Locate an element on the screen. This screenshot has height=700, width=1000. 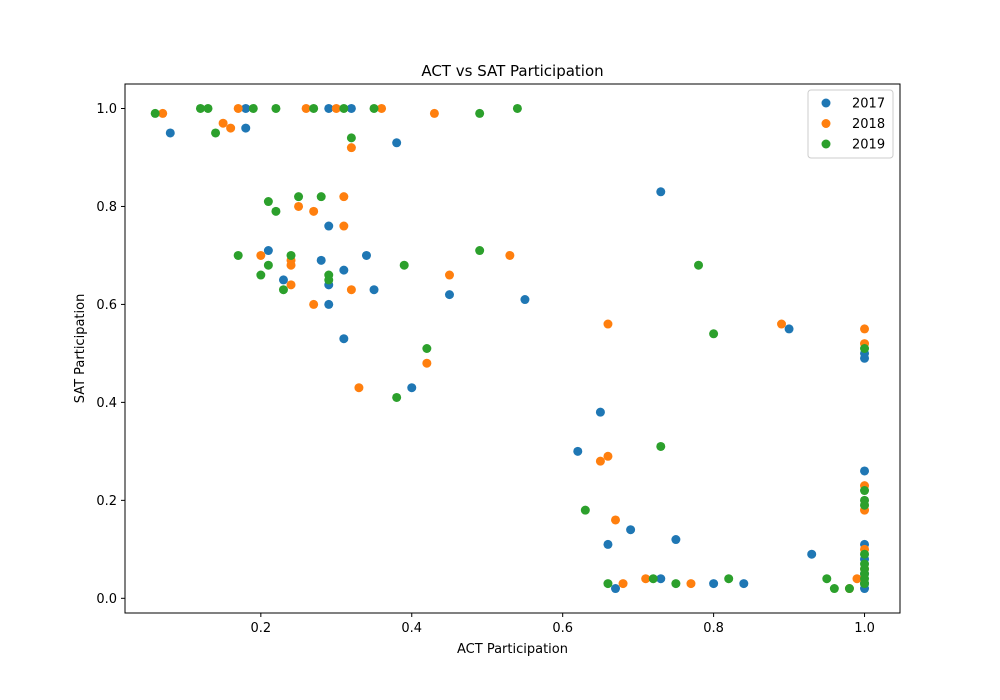
y-tick-label: 0.2 is located at coordinates (106, 501).